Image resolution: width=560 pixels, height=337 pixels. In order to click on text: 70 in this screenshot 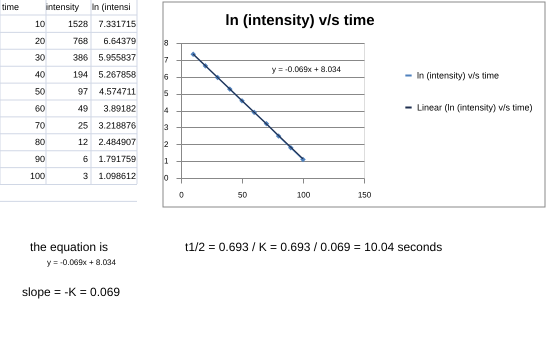, I will do `click(39, 125)`.